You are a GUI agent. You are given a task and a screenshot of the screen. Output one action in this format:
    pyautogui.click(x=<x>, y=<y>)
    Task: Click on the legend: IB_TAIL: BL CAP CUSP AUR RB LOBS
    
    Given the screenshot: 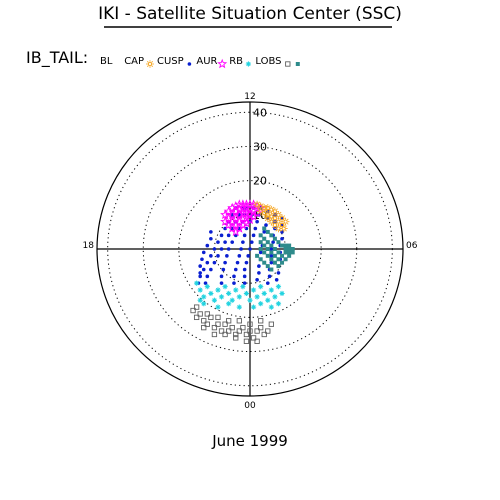 What is the action you would take?
    pyautogui.click(x=163, y=58)
    